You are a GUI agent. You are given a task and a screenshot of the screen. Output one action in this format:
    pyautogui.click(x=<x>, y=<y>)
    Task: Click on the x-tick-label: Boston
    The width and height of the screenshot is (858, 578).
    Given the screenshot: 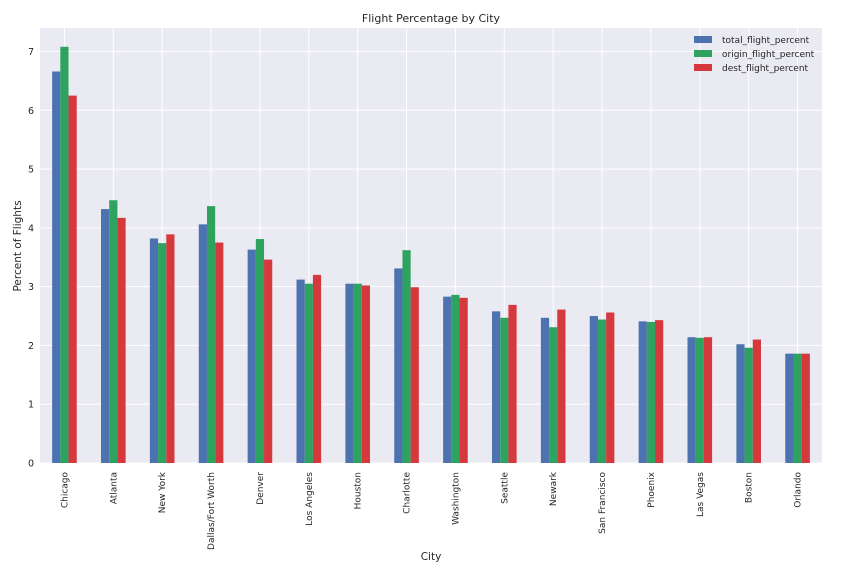 What is the action you would take?
    pyautogui.click(x=750, y=487)
    